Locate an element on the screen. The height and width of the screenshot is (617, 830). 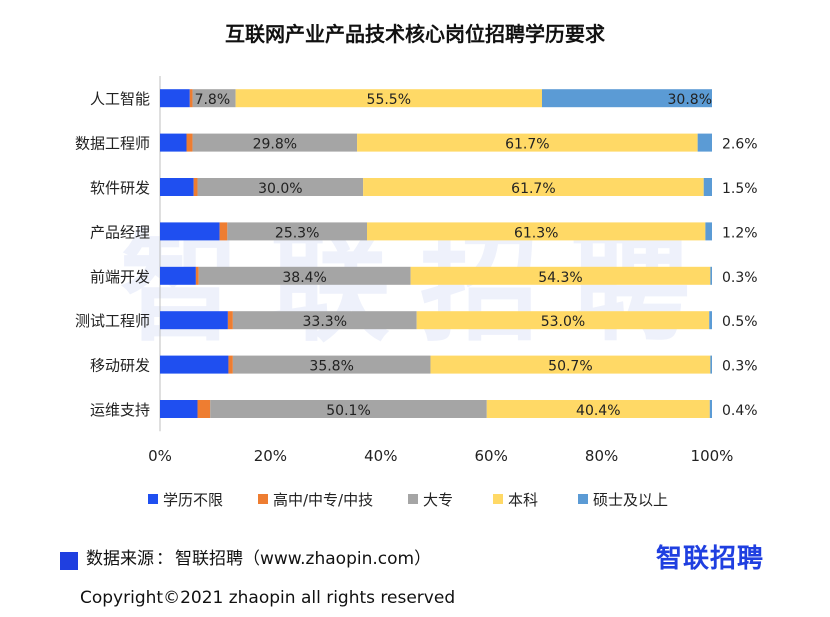
data-label: 33.3% is located at coordinates (325, 322).